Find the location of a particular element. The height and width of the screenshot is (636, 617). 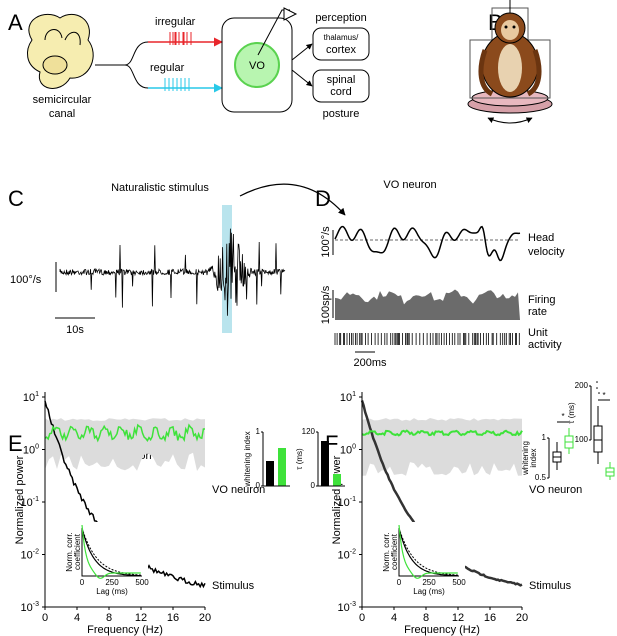

panel-letter: D is located at coordinates (323, 198).